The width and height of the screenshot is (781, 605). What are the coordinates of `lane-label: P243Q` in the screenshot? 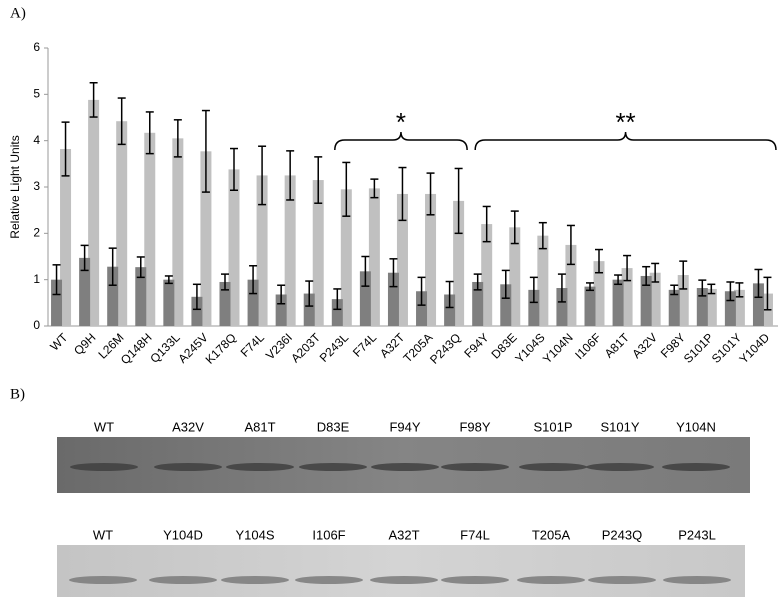 It's located at (622, 534).